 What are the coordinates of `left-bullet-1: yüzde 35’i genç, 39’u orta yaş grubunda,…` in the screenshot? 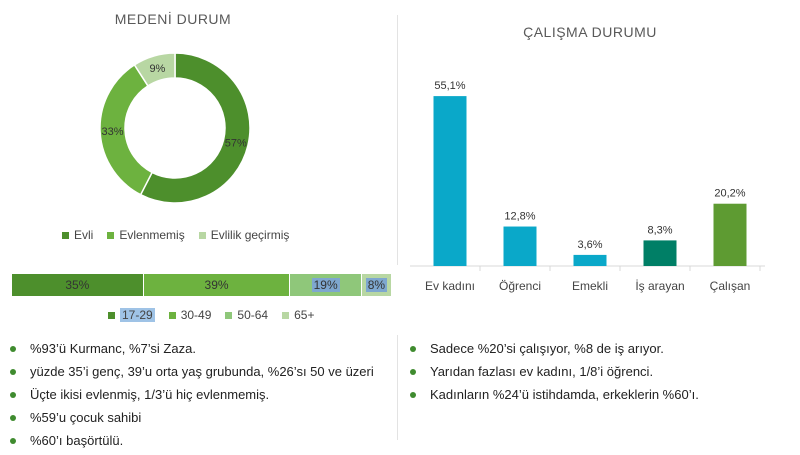 It's located at (200, 374).